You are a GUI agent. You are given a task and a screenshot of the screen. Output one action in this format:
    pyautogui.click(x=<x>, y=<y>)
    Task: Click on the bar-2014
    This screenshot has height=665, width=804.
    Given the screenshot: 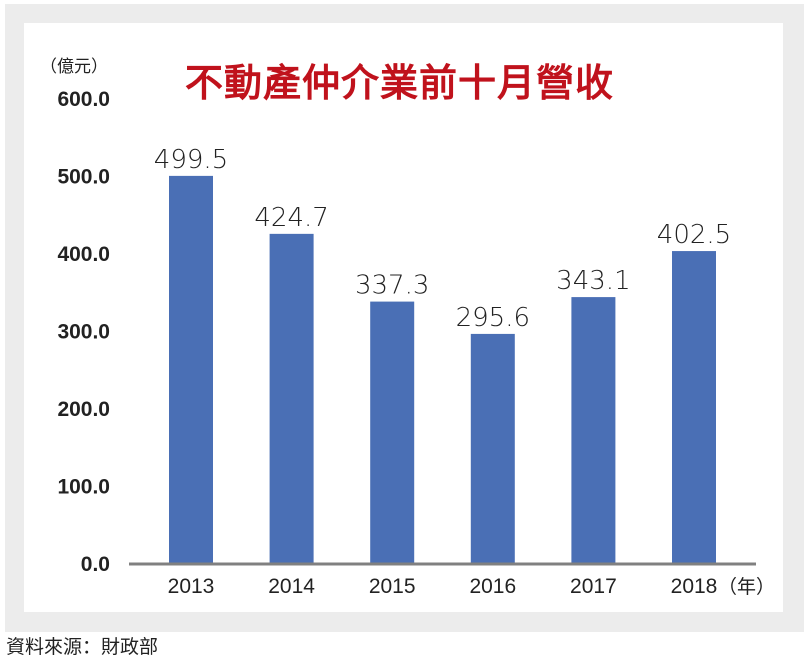 What is the action you would take?
    pyautogui.click(x=291, y=398)
    